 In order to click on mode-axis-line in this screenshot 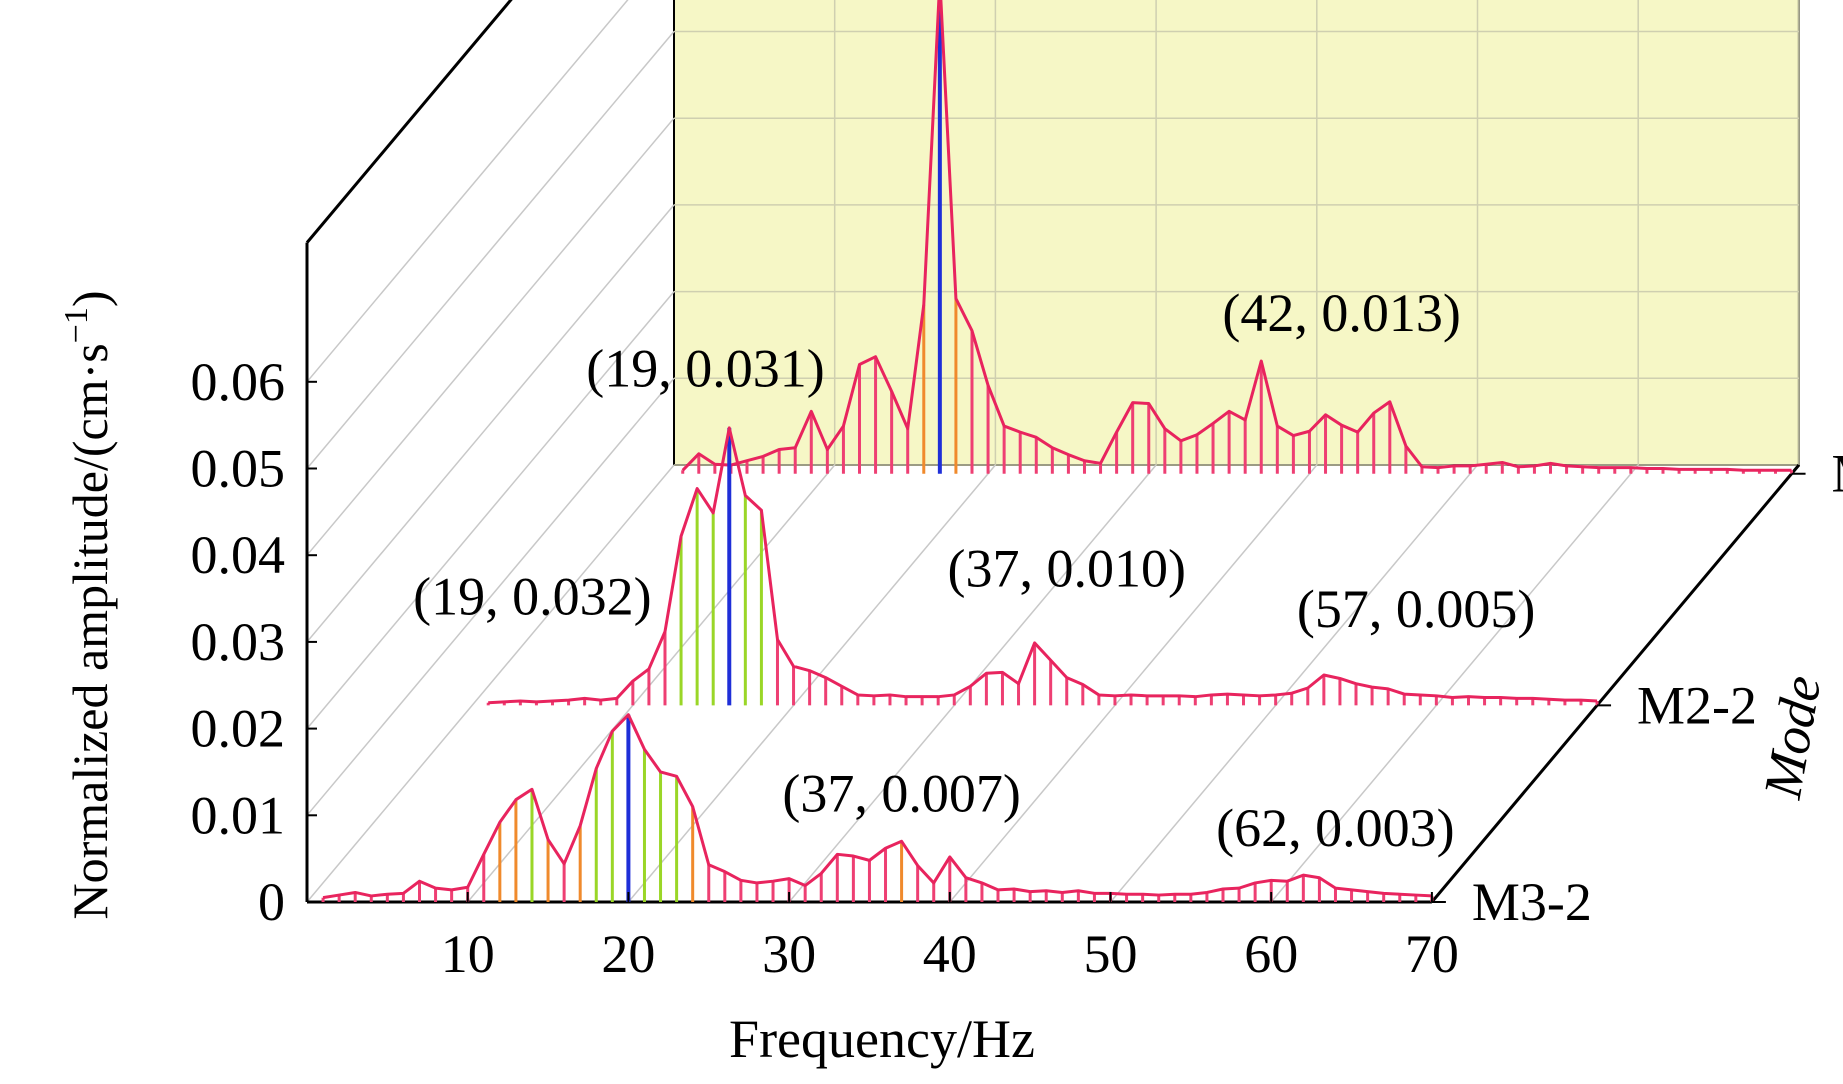, I will do `click(1615, 683)`.